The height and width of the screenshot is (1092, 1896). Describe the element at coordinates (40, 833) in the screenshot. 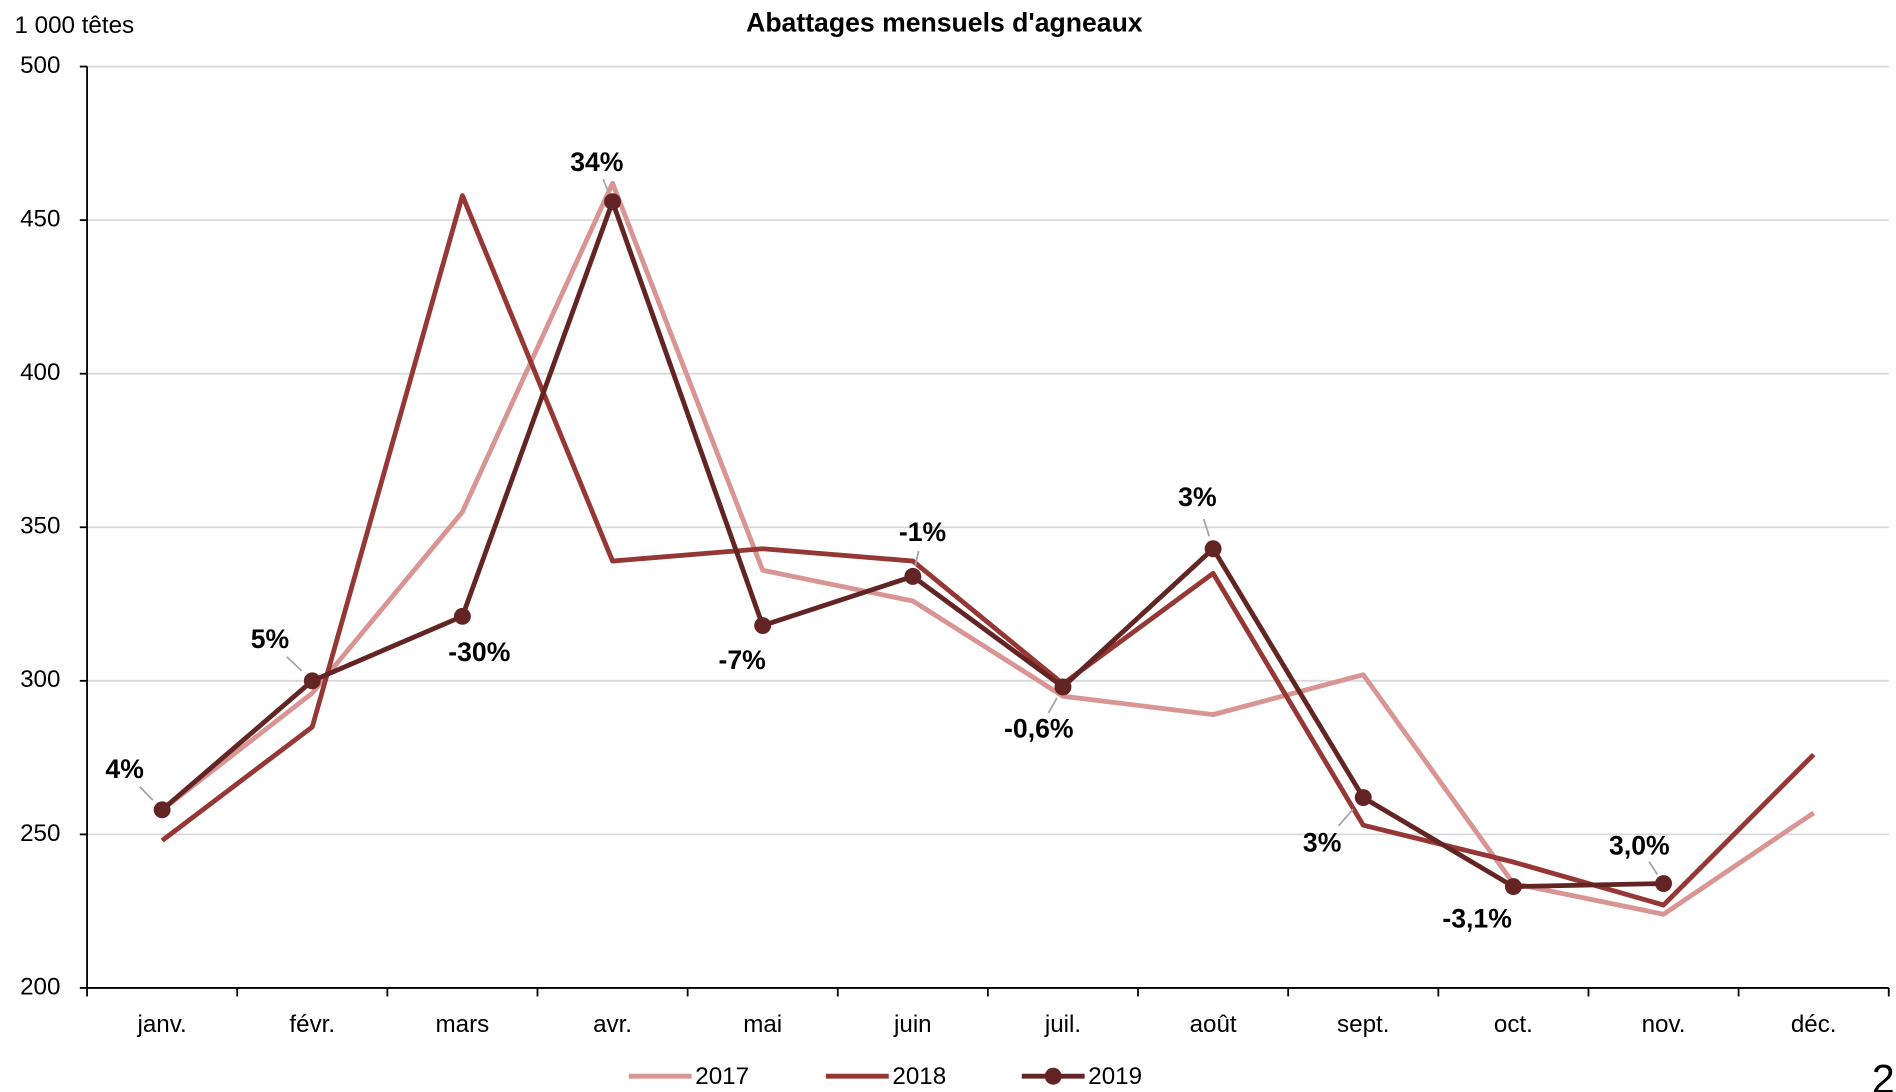

I see `y-tick-label: 250` at that location.